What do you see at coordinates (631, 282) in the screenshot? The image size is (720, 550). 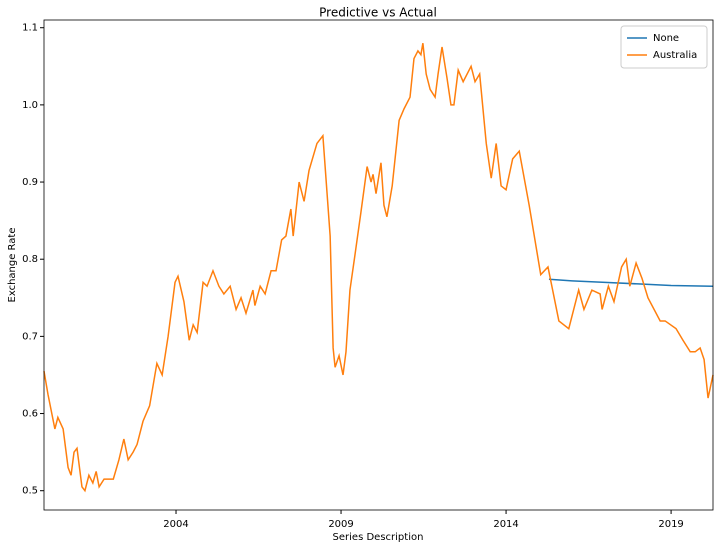 I see `series-line` at bounding box center [631, 282].